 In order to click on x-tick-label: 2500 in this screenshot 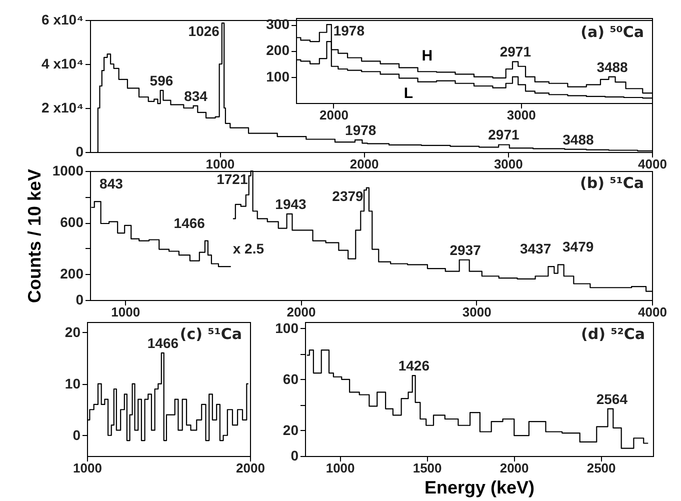, I will do `click(601, 468)`.